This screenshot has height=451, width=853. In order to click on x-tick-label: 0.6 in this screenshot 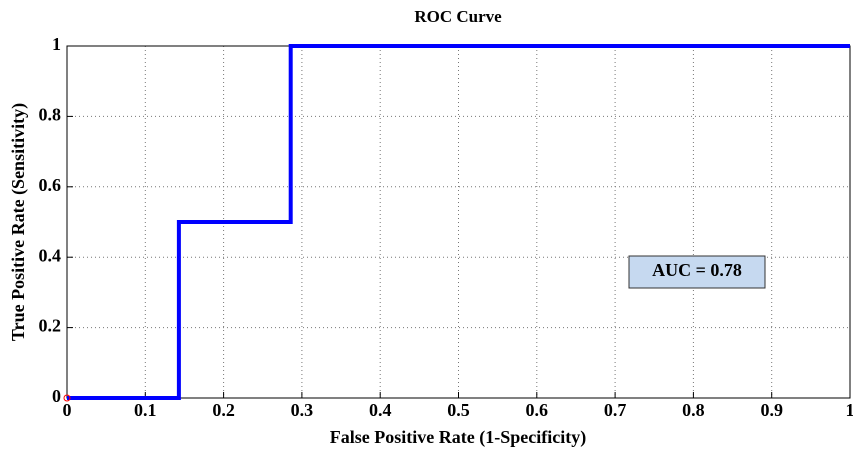, I will do `click(537, 410)`.